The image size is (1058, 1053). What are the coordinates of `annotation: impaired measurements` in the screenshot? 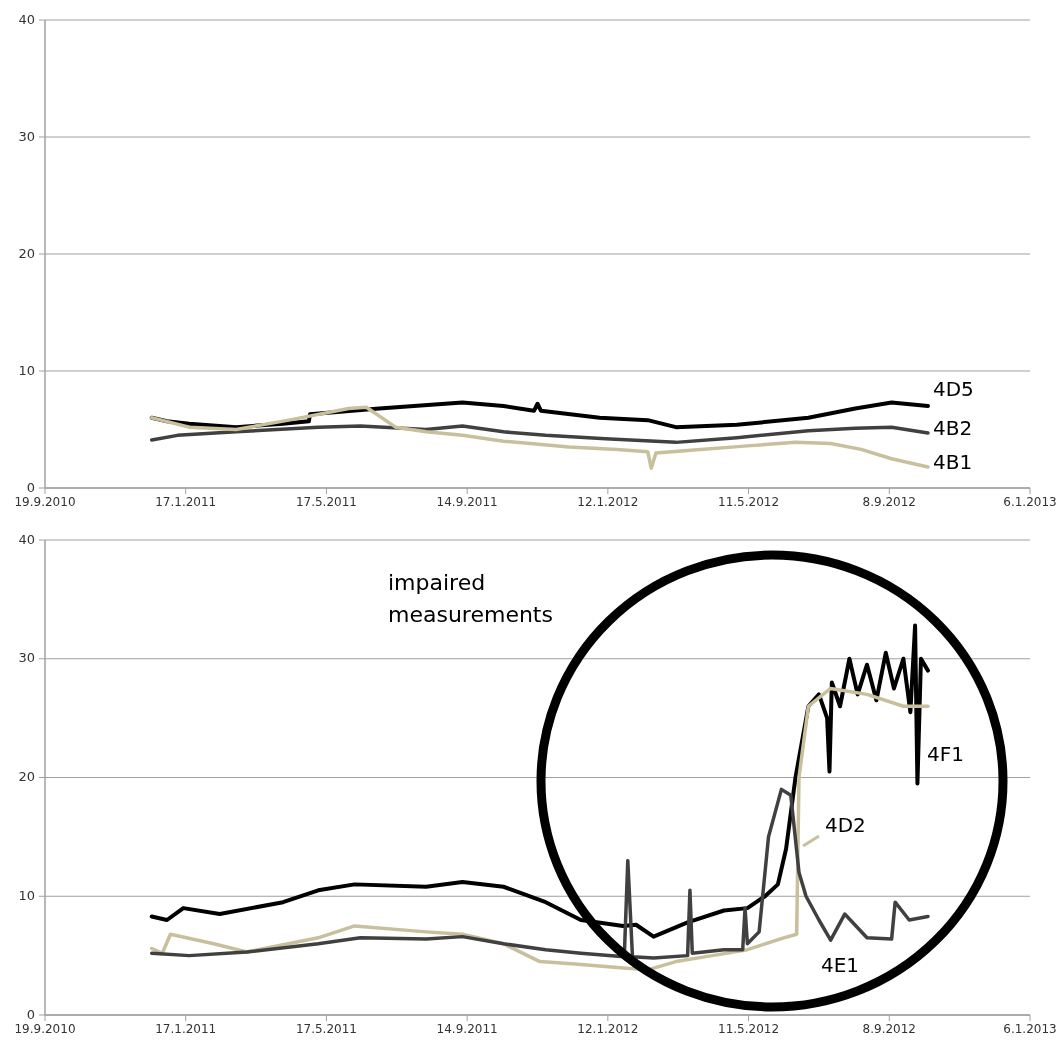 It's located at (470, 598).